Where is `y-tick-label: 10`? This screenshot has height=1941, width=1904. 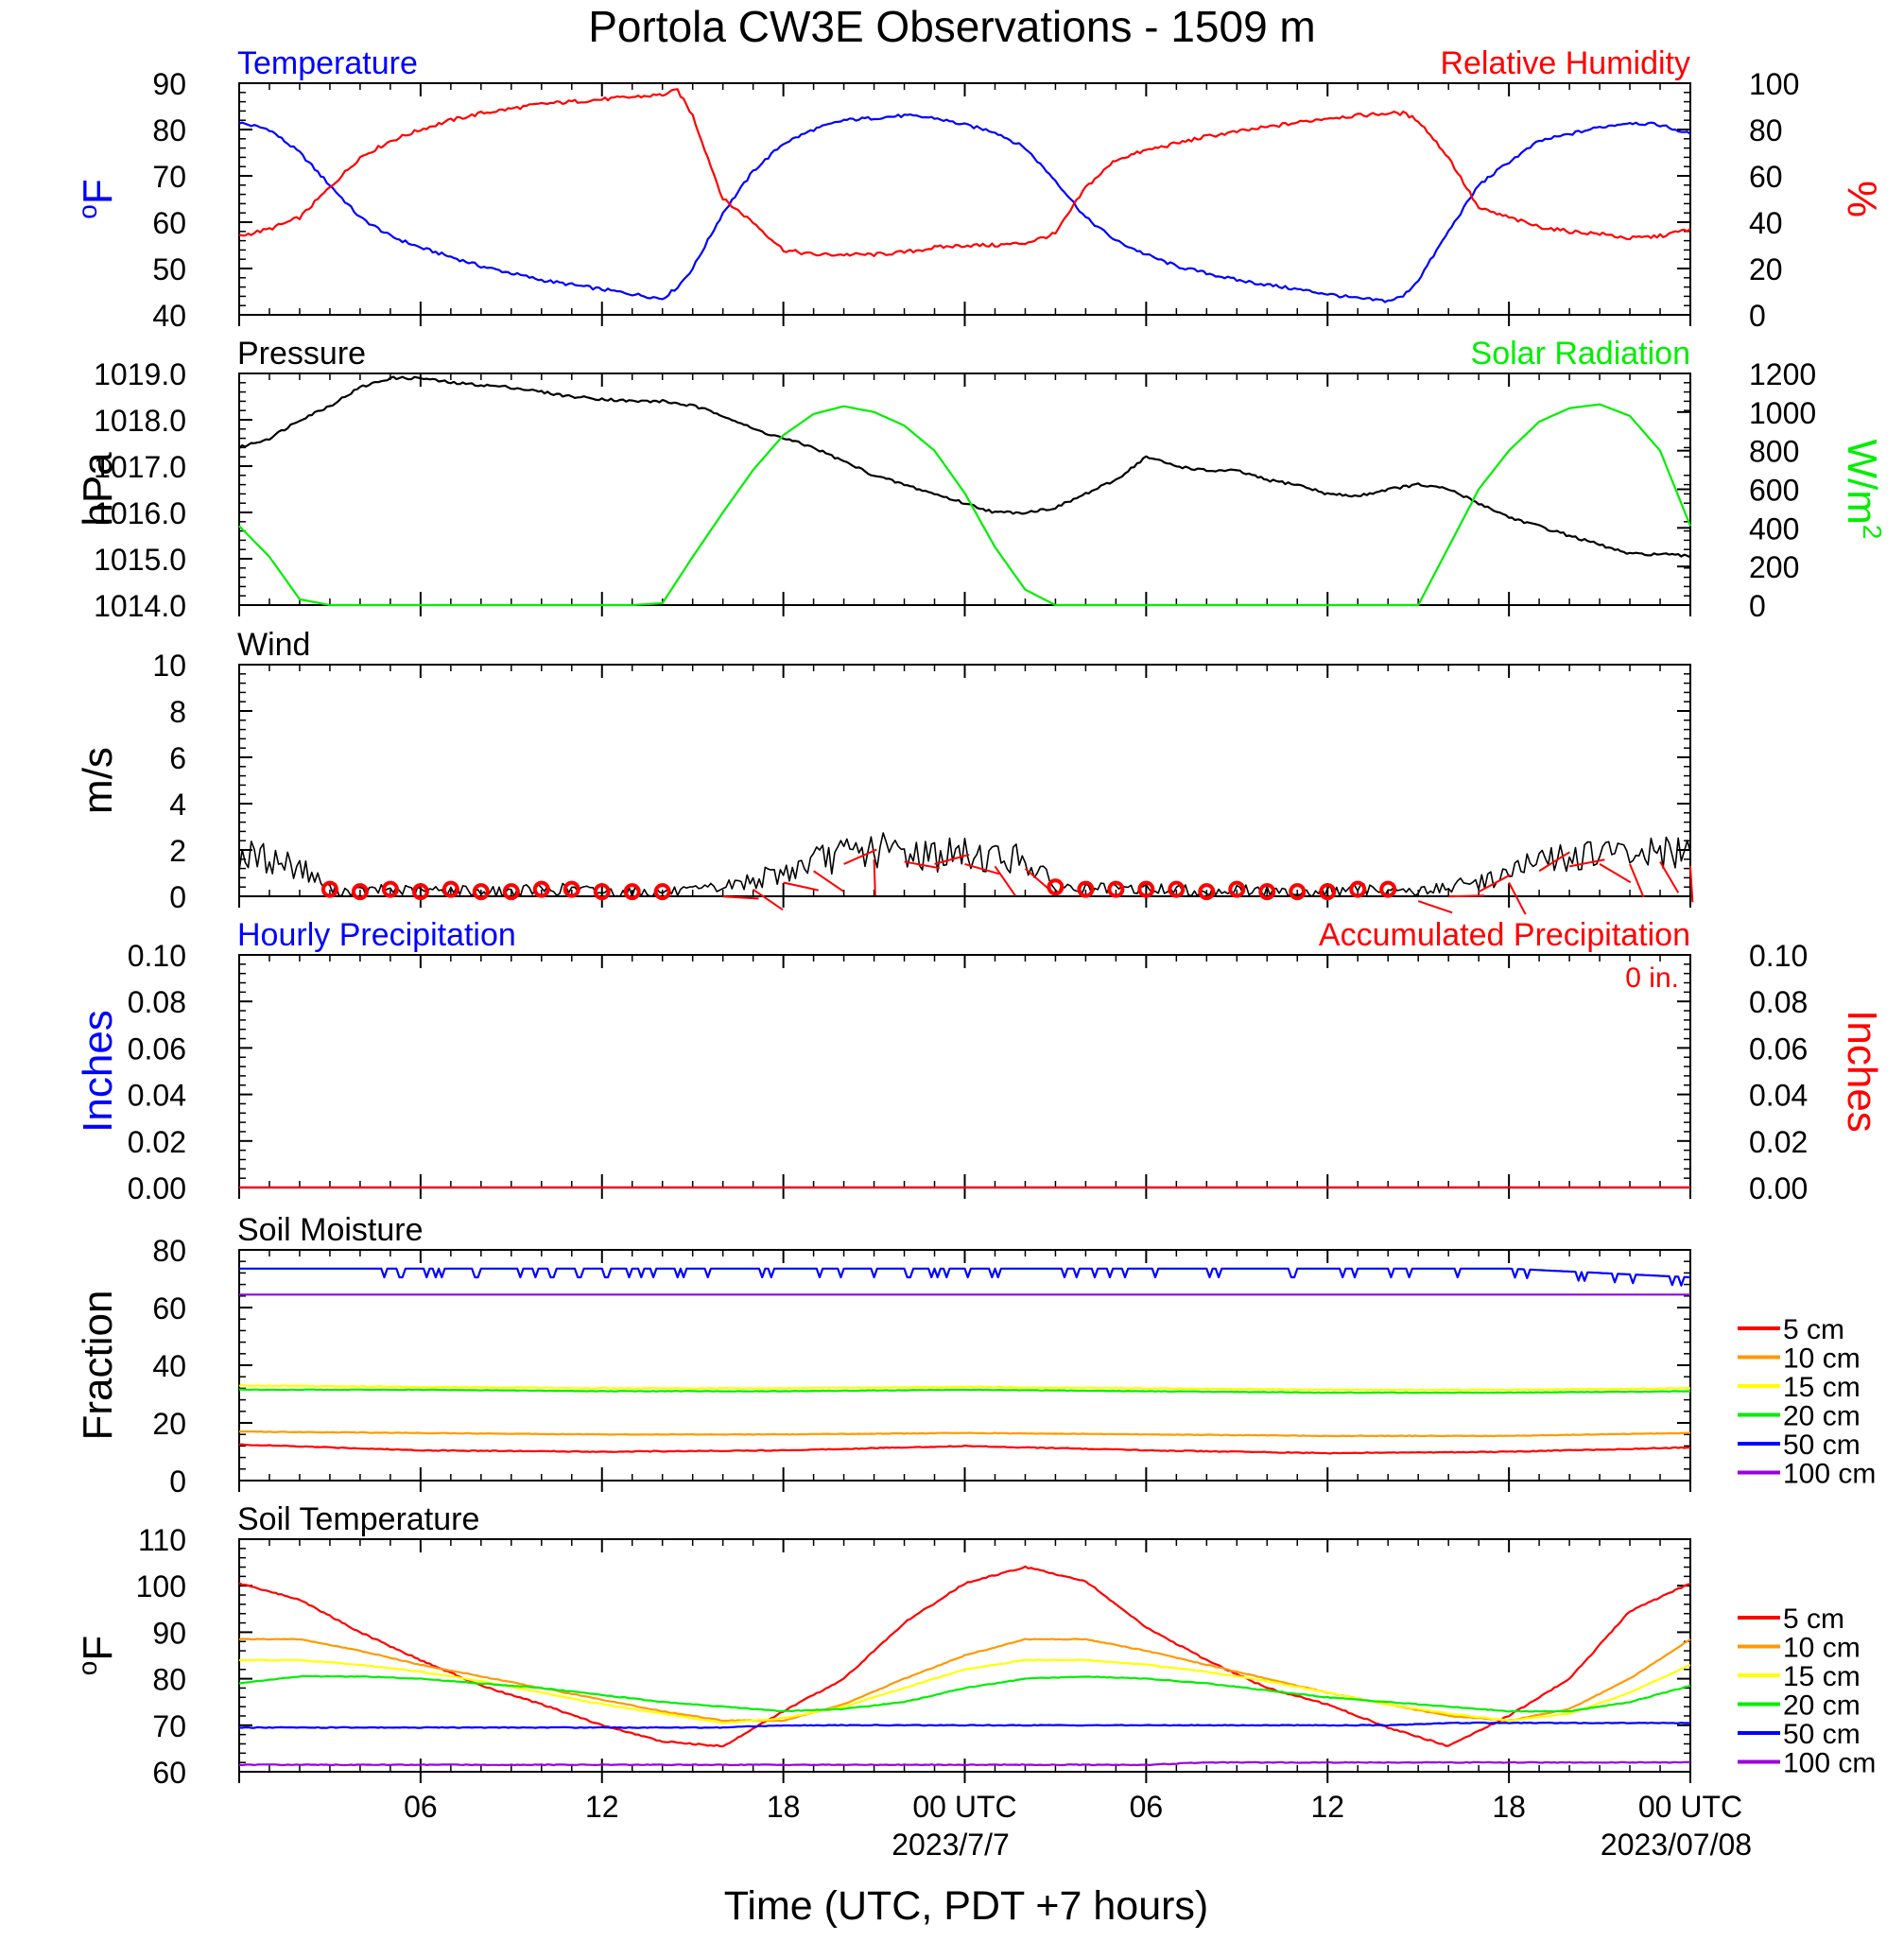
y-tick-label: 10 is located at coordinates (169, 666).